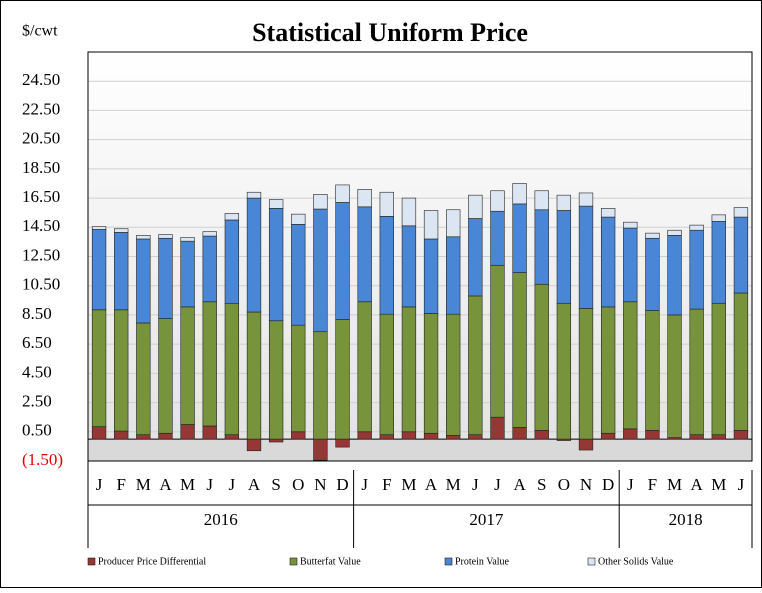 The image size is (762, 593). What do you see at coordinates (586, 484) in the screenshot?
I see `x-tick-label: N` at bounding box center [586, 484].